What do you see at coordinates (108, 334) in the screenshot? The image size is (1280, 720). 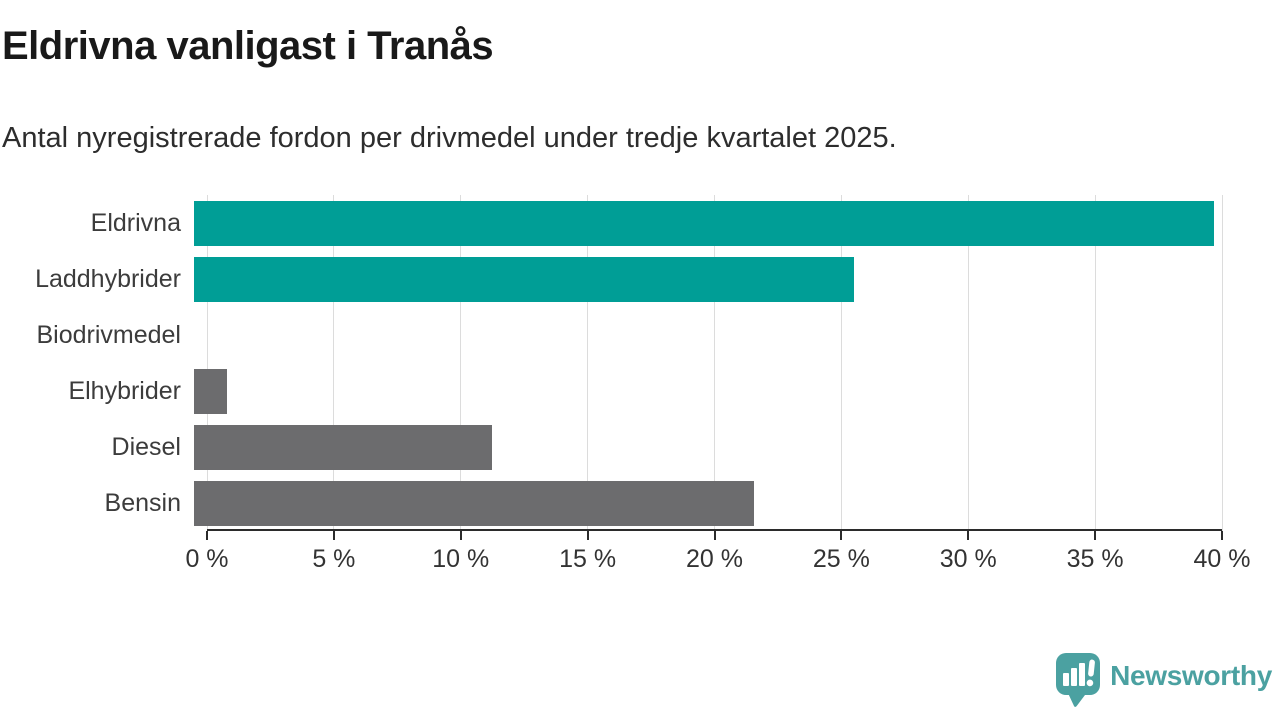 I see `category-label: Biodrivmedel` at bounding box center [108, 334].